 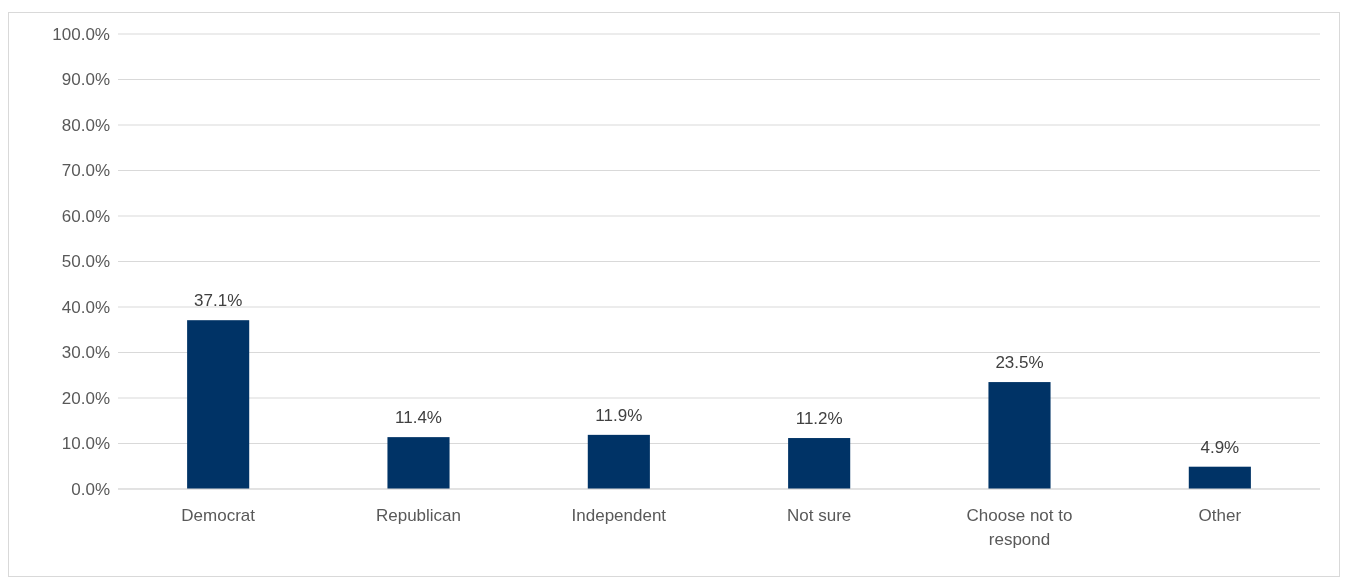 What do you see at coordinates (85, 307) in the screenshot?
I see `y-tick-label: 40.0%` at bounding box center [85, 307].